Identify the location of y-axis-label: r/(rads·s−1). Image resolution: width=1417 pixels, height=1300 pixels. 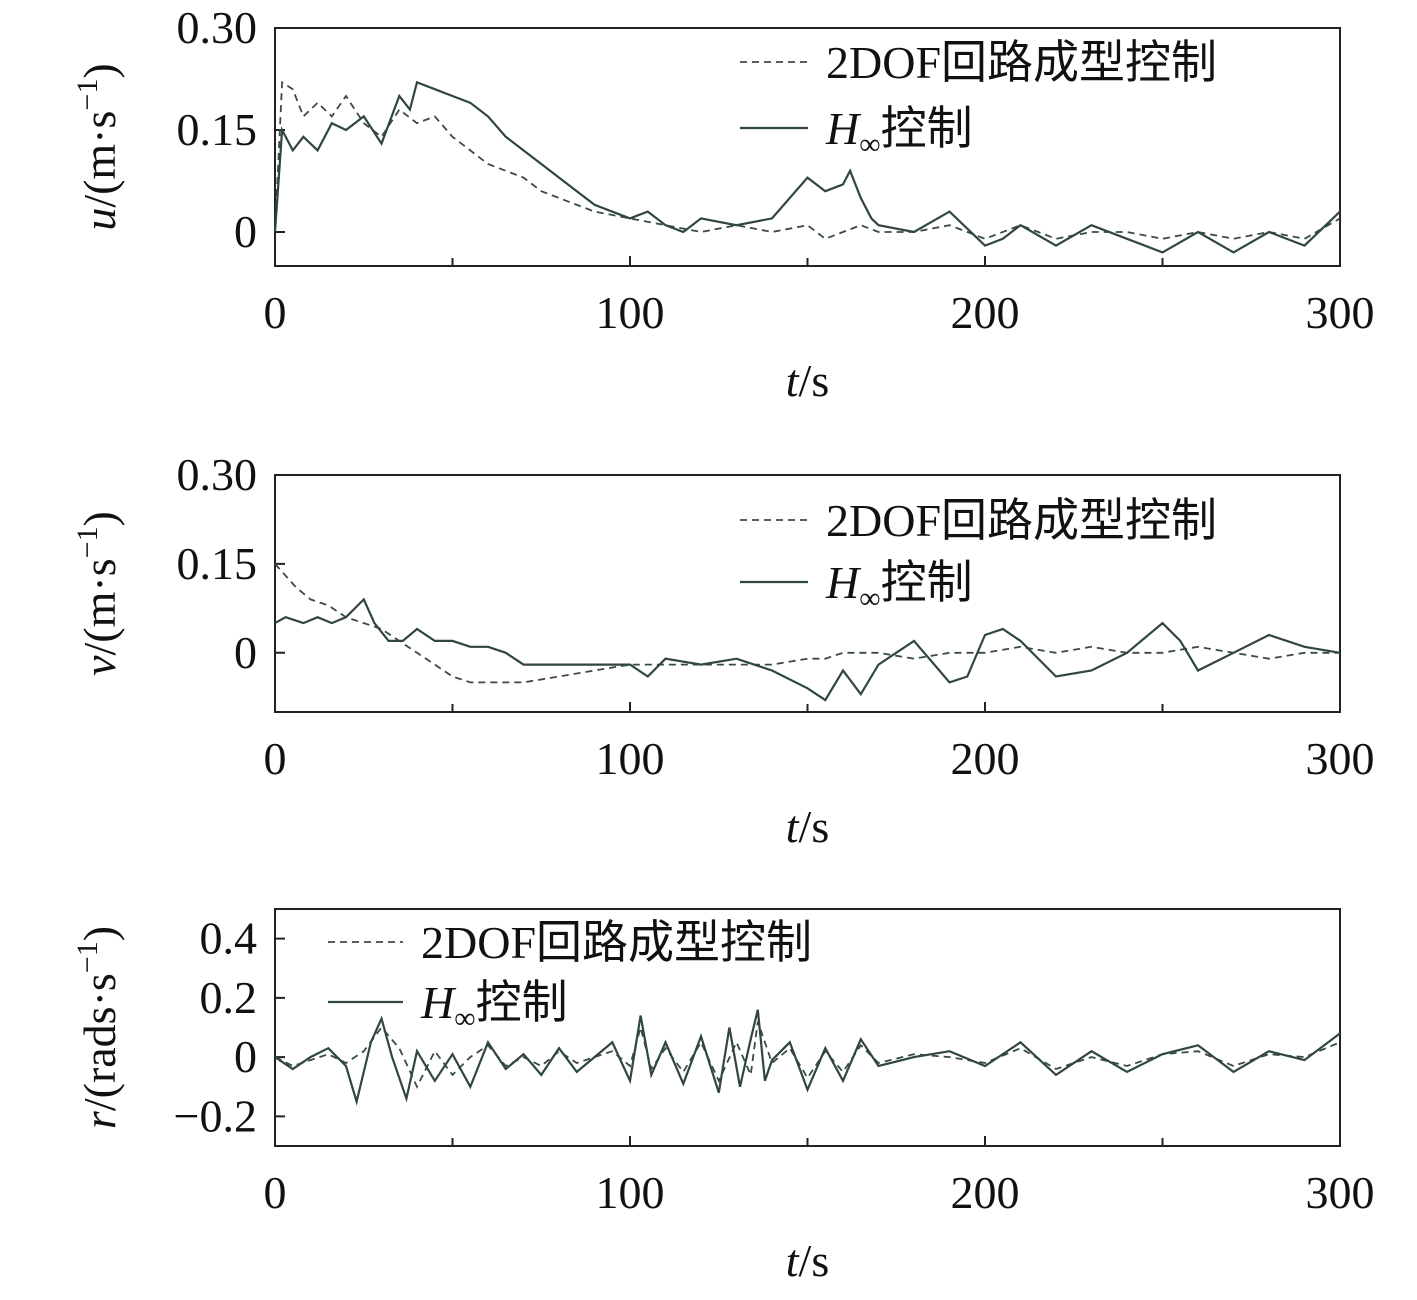
(98, 1027).